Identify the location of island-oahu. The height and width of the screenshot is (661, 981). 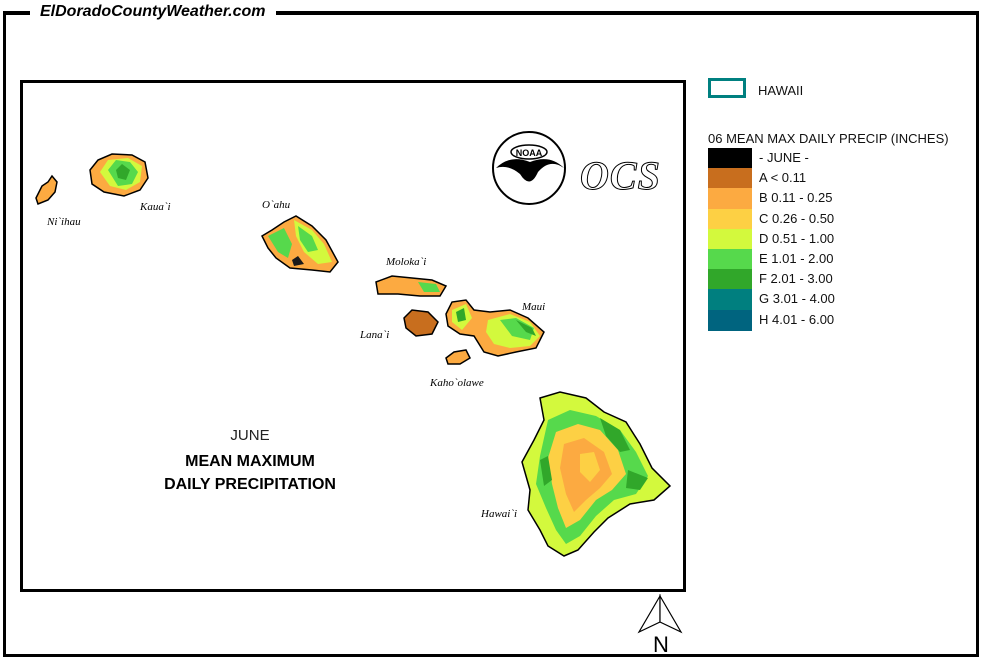
(300, 244).